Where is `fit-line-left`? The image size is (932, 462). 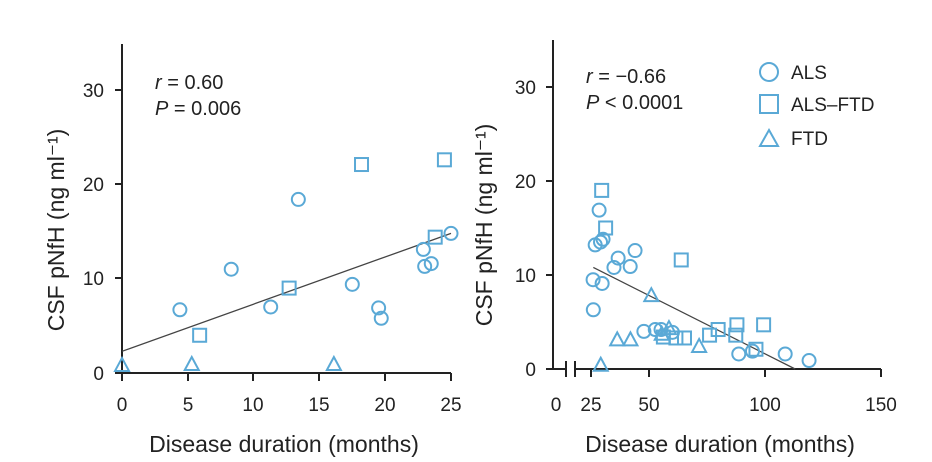 fit-line-left is located at coordinates (286, 292).